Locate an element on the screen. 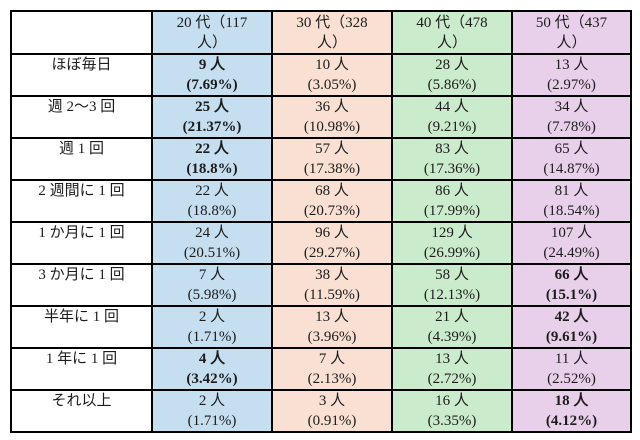  data-cell: 21 人 (4.39%) is located at coordinates (452, 327).